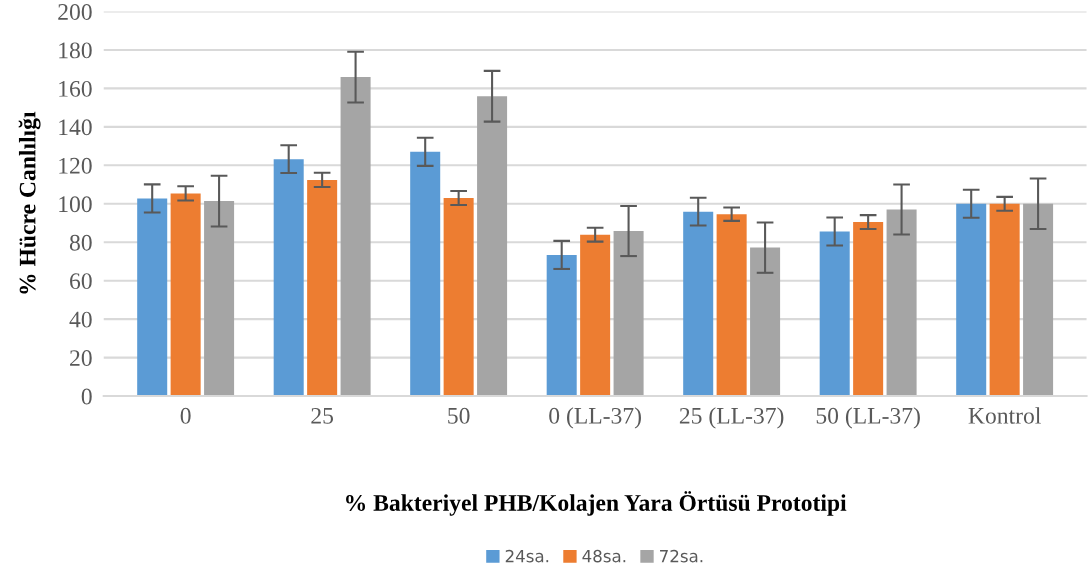 The height and width of the screenshot is (574, 1092). What do you see at coordinates (80, 319) in the screenshot?
I see `y-tick-label: 40` at bounding box center [80, 319].